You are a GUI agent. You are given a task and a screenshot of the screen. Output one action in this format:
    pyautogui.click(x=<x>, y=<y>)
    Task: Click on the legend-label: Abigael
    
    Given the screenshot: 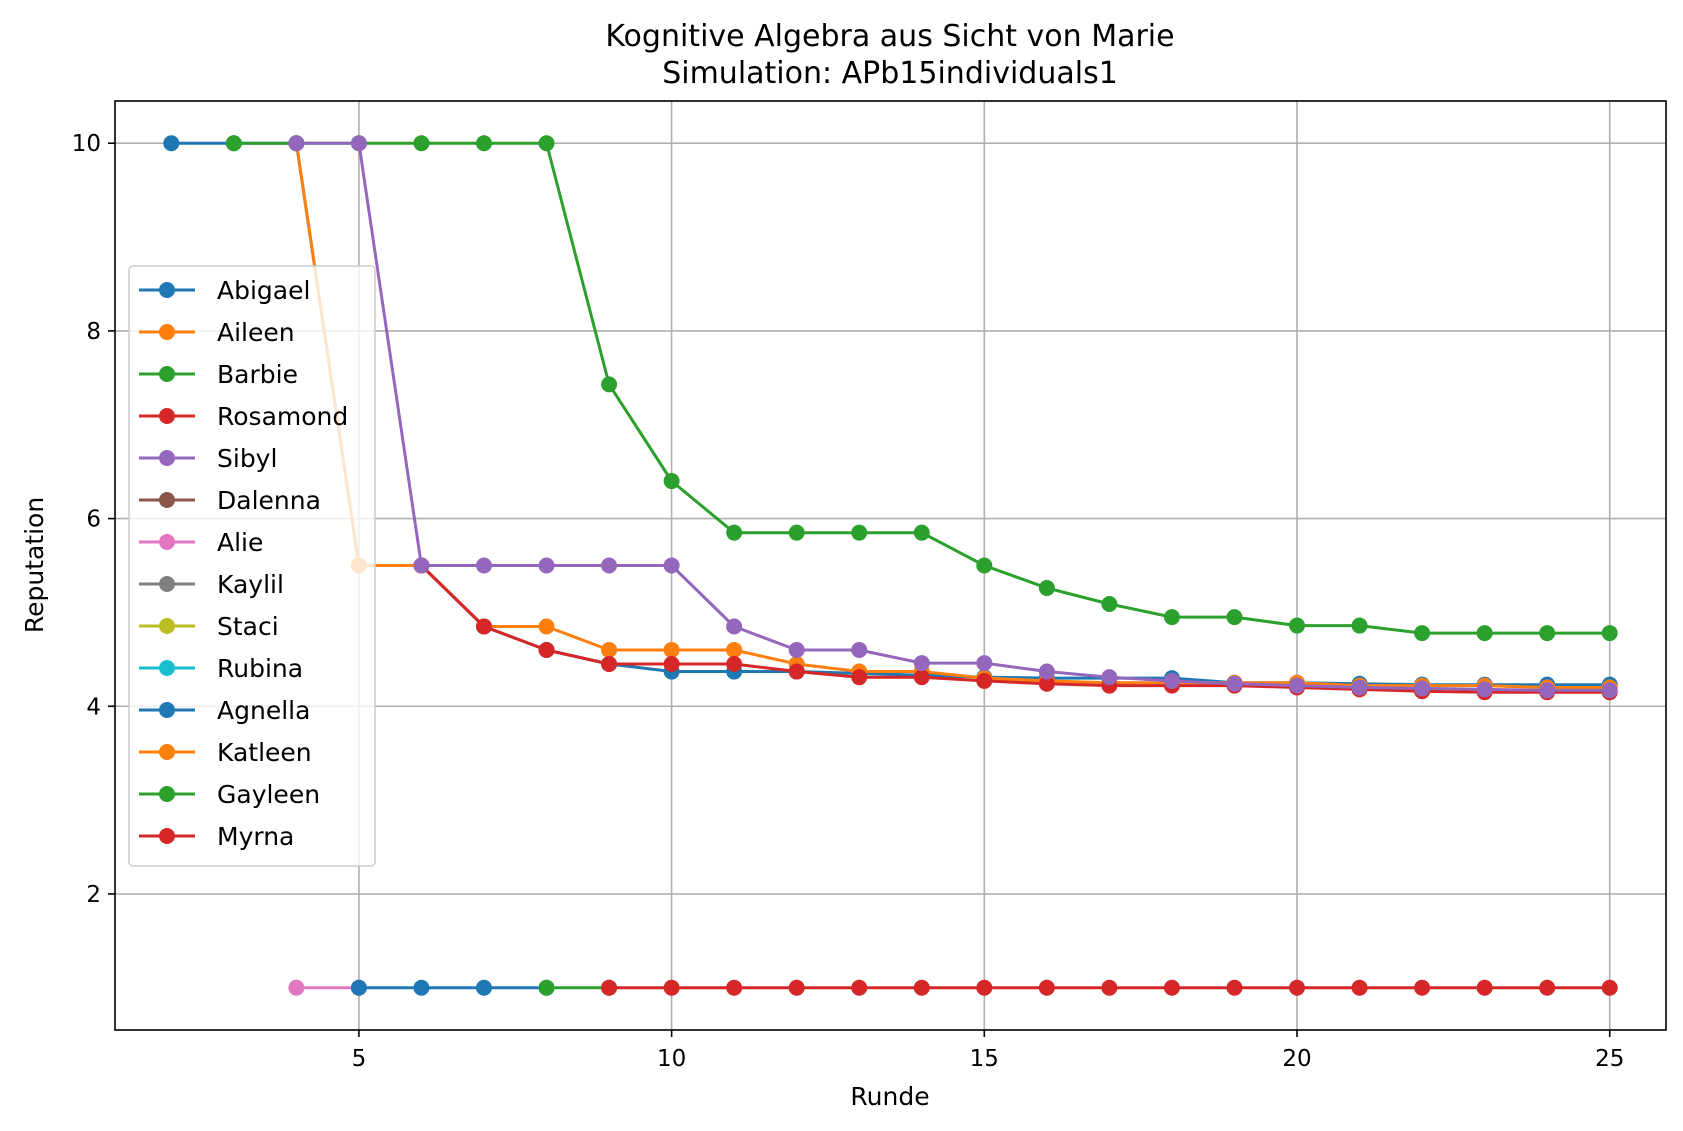 What is the action you would take?
    pyautogui.click(x=263, y=290)
    